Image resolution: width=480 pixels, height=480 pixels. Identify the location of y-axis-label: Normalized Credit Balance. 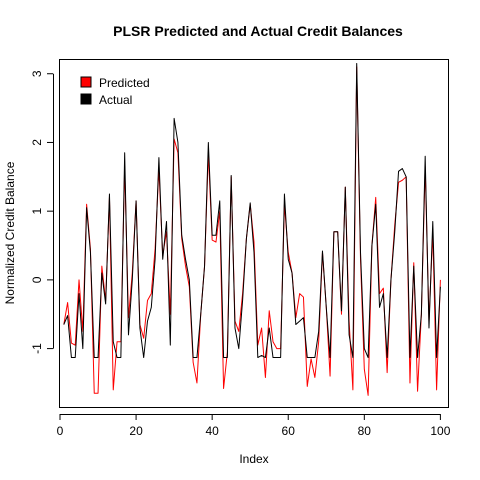
(10, 232).